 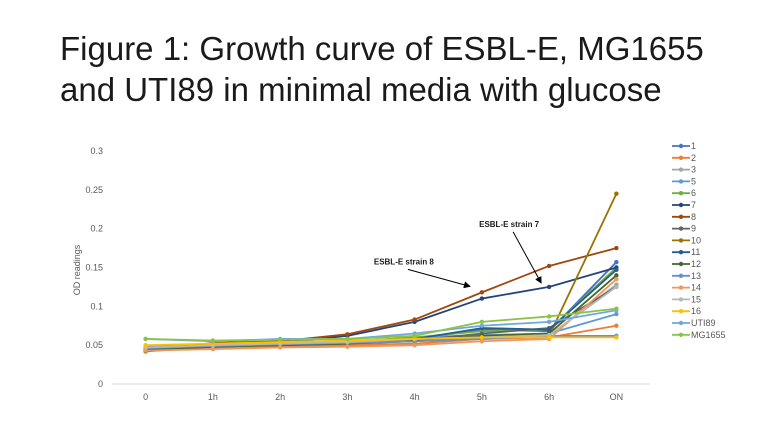 I want to click on legend-item: 7, so click(x=684, y=205).